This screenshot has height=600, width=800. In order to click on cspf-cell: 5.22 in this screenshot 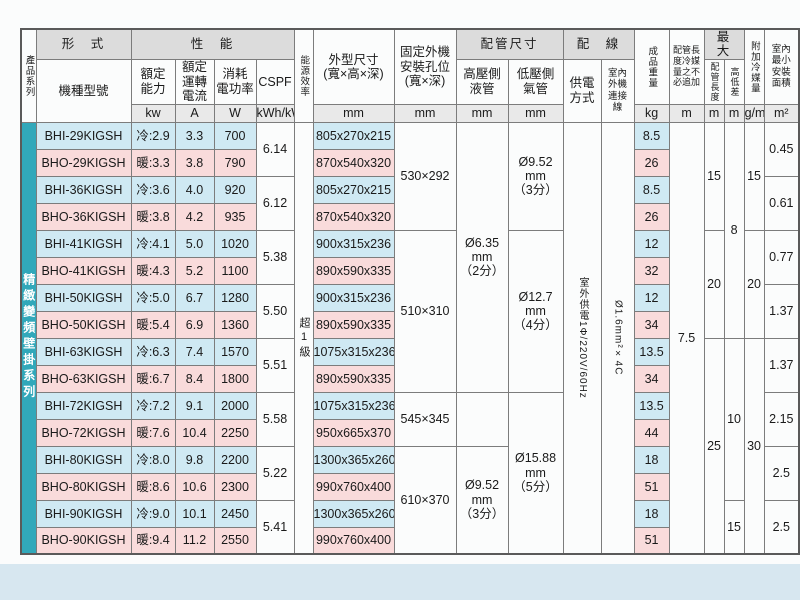, I will do `click(275, 473)`.